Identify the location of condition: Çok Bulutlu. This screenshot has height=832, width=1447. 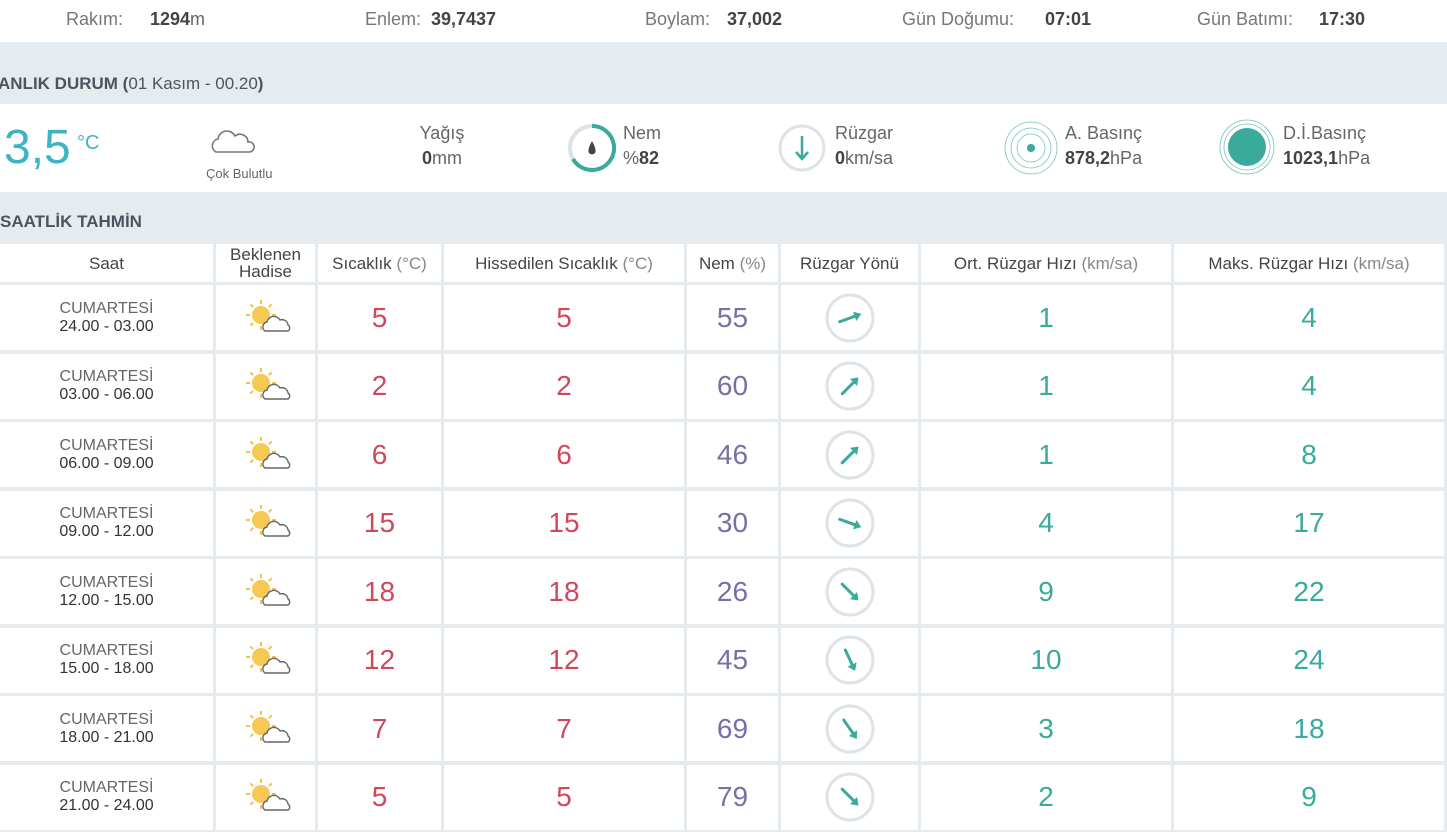
(239, 173).